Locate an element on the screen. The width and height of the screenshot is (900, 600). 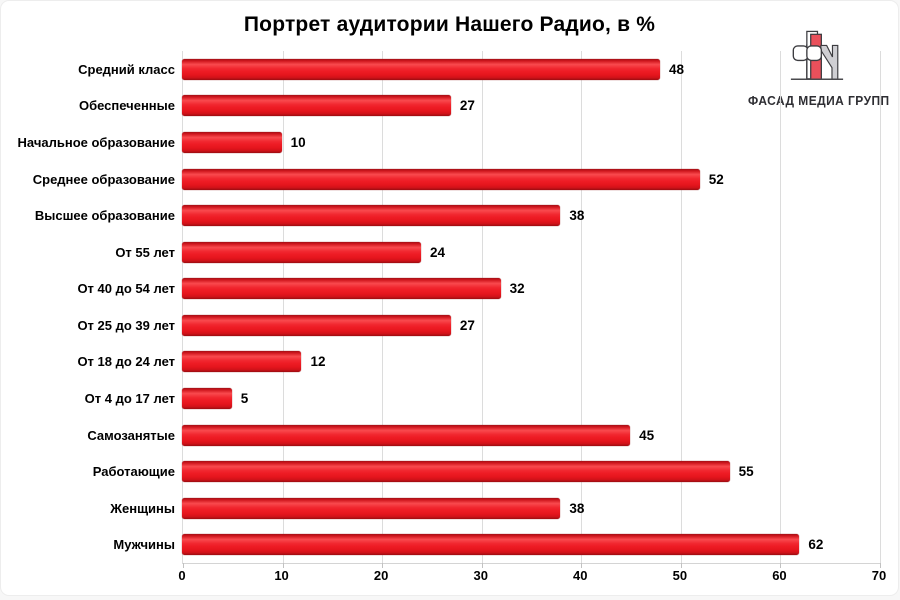
category-label: Средний класс is located at coordinates (126, 69).